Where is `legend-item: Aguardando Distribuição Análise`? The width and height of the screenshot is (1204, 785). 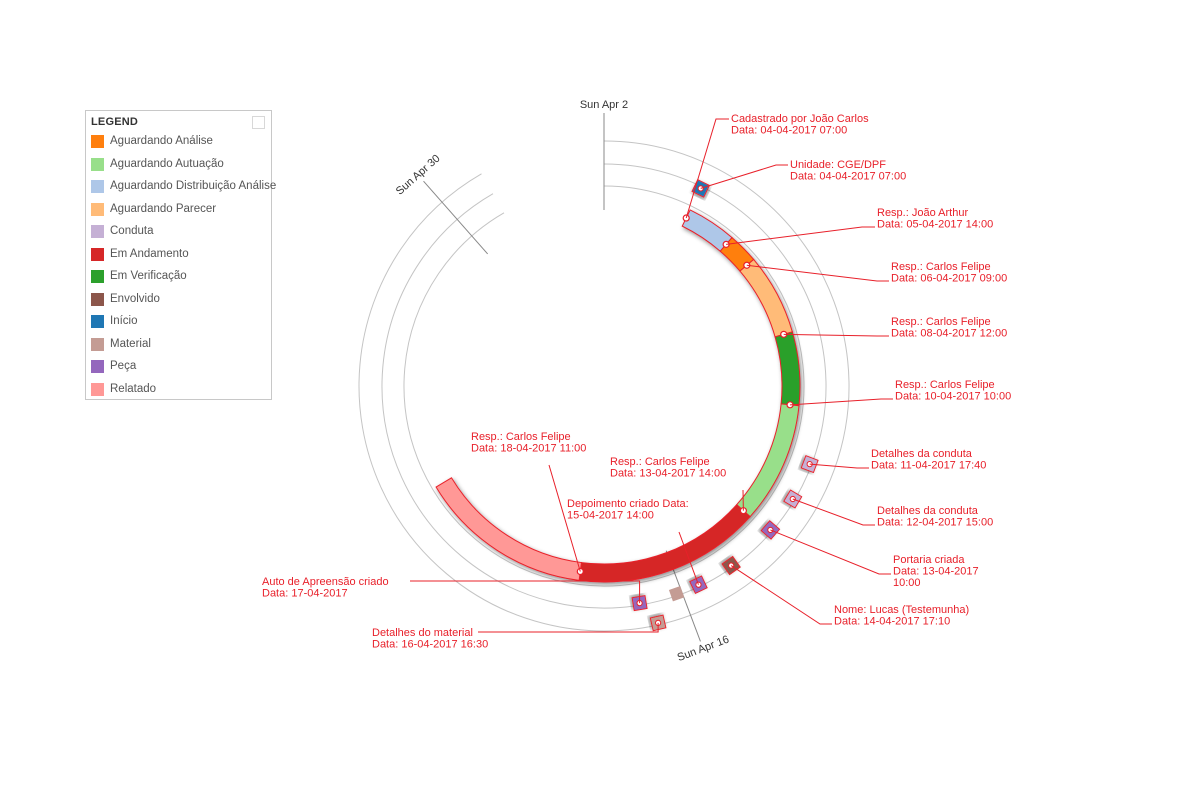
legend-item: Aguardando Distribuição Análise is located at coordinates (183, 191).